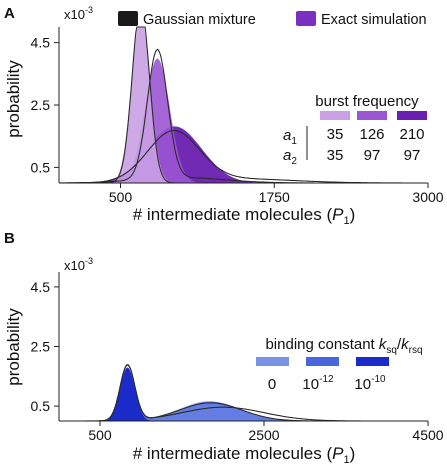  I want to click on panel-b-y-axis-label: probability, so click(13, 347).